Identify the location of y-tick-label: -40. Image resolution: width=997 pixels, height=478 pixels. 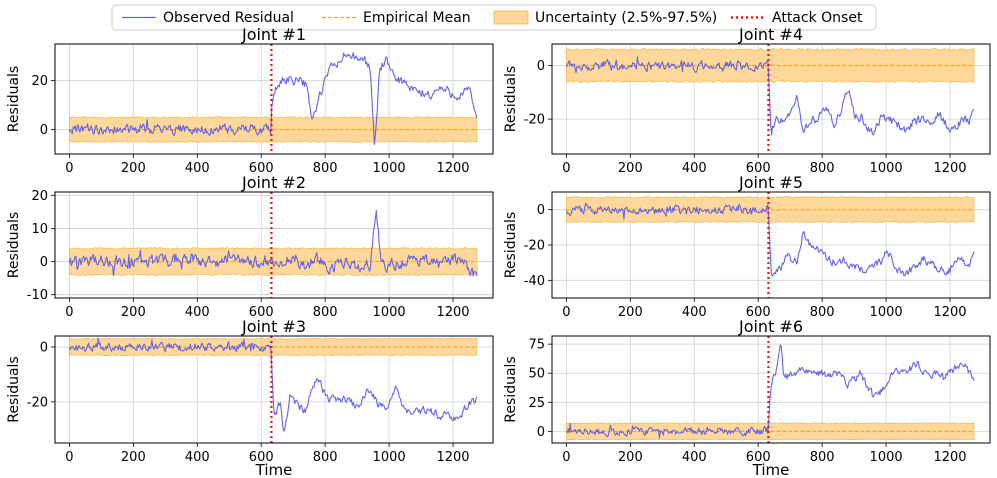
(534, 281).